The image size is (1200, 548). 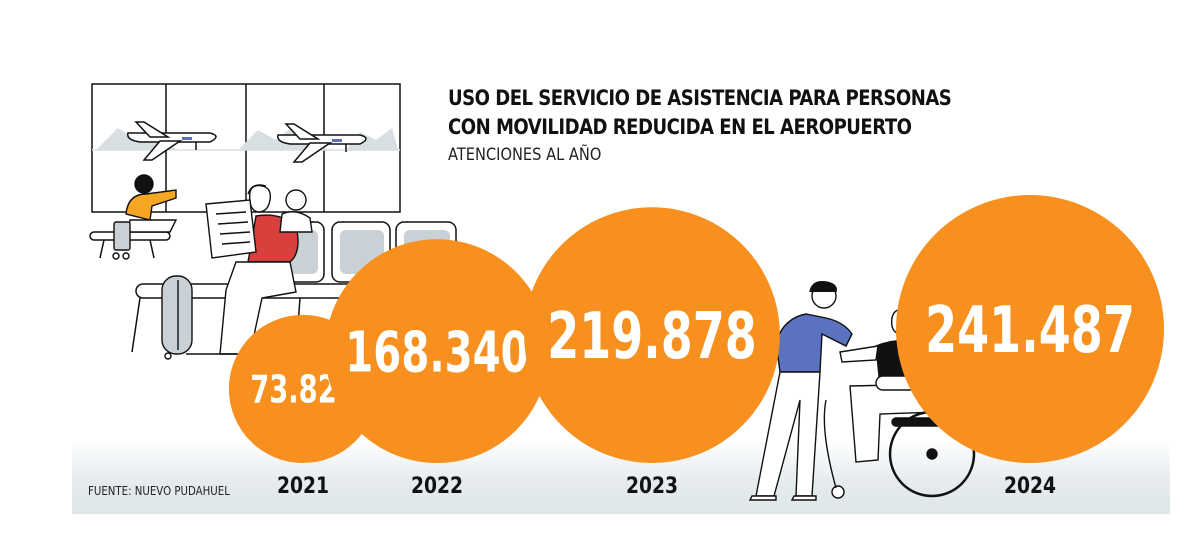 I want to click on year-label-2021: 2021, so click(x=303, y=486).